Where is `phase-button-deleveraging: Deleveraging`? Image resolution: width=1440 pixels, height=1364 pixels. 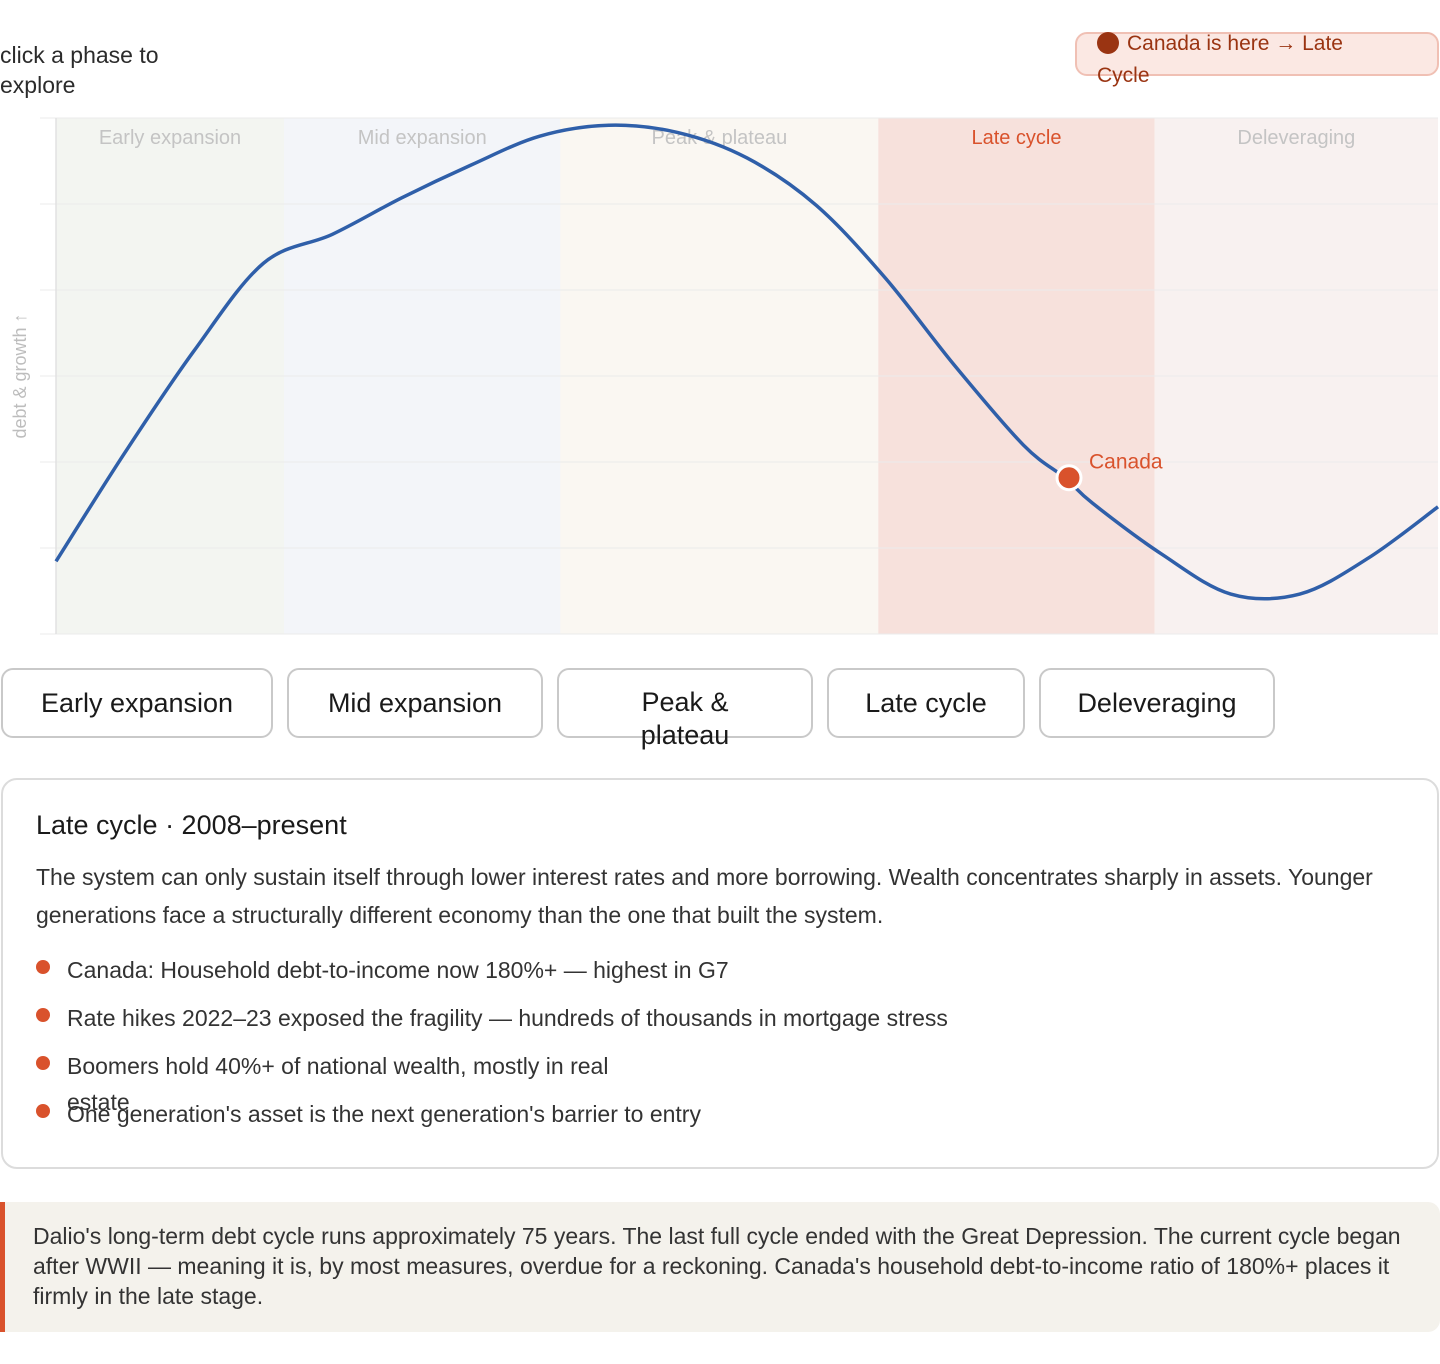
phase-button-deleveraging: Deleveraging is located at coordinates (1157, 703).